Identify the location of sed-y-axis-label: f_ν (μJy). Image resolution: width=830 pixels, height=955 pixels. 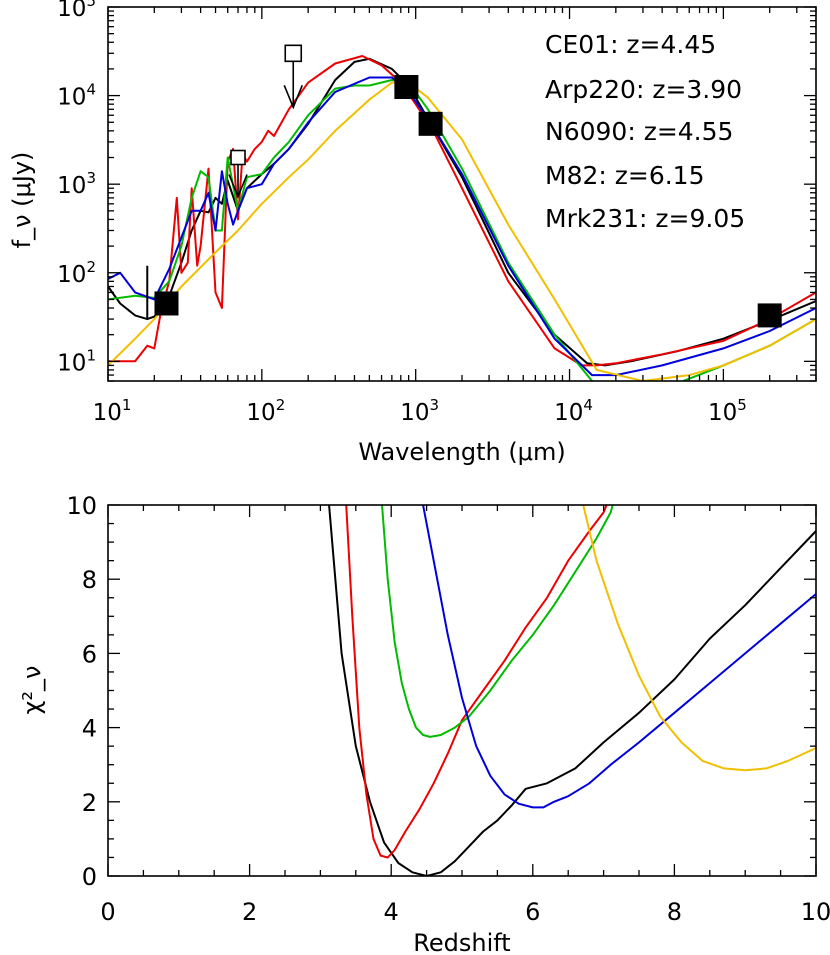
(22, 200).